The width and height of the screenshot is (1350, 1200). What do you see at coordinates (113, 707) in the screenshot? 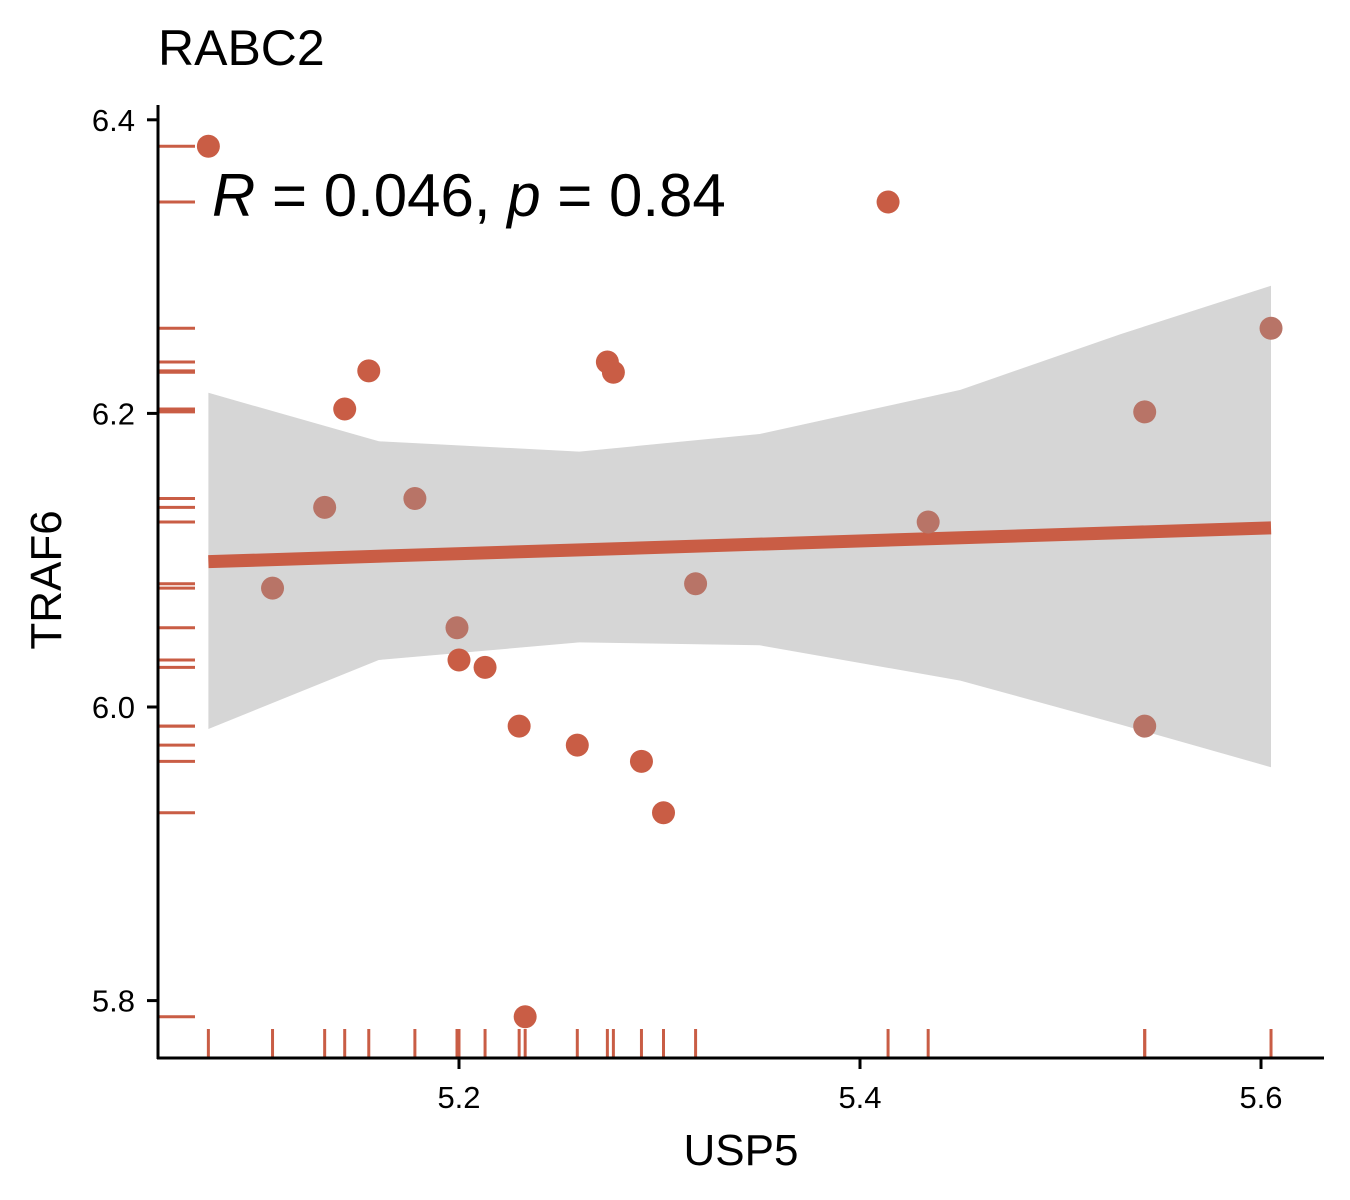
I see `y-tick-label: 6.0` at bounding box center [113, 707].